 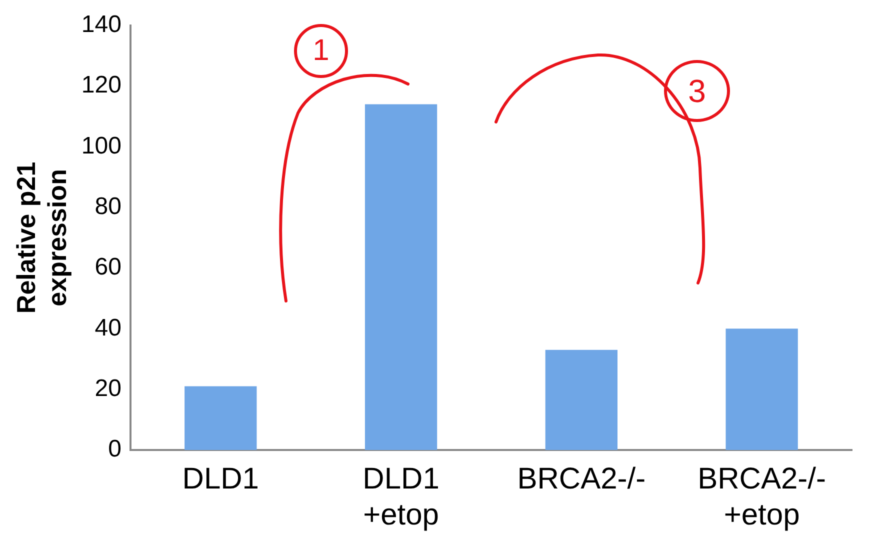 What do you see at coordinates (108, 388) in the screenshot?
I see `y-tick-label: 20` at bounding box center [108, 388].